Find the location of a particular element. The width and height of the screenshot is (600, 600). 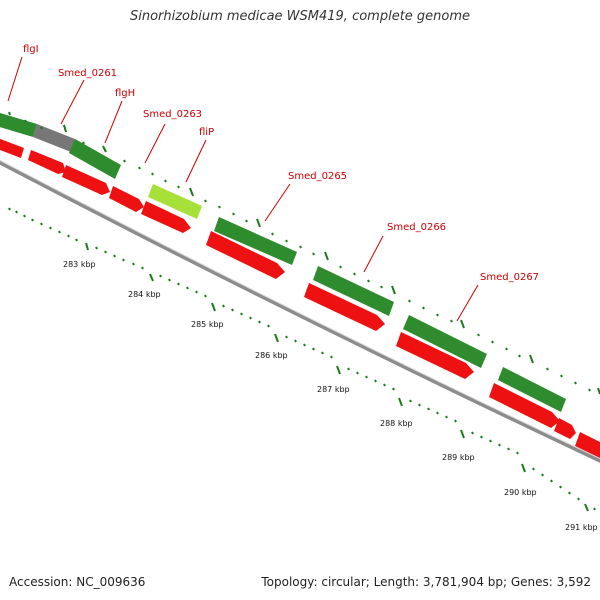

gene-fliP is located at coordinates (175, 201).